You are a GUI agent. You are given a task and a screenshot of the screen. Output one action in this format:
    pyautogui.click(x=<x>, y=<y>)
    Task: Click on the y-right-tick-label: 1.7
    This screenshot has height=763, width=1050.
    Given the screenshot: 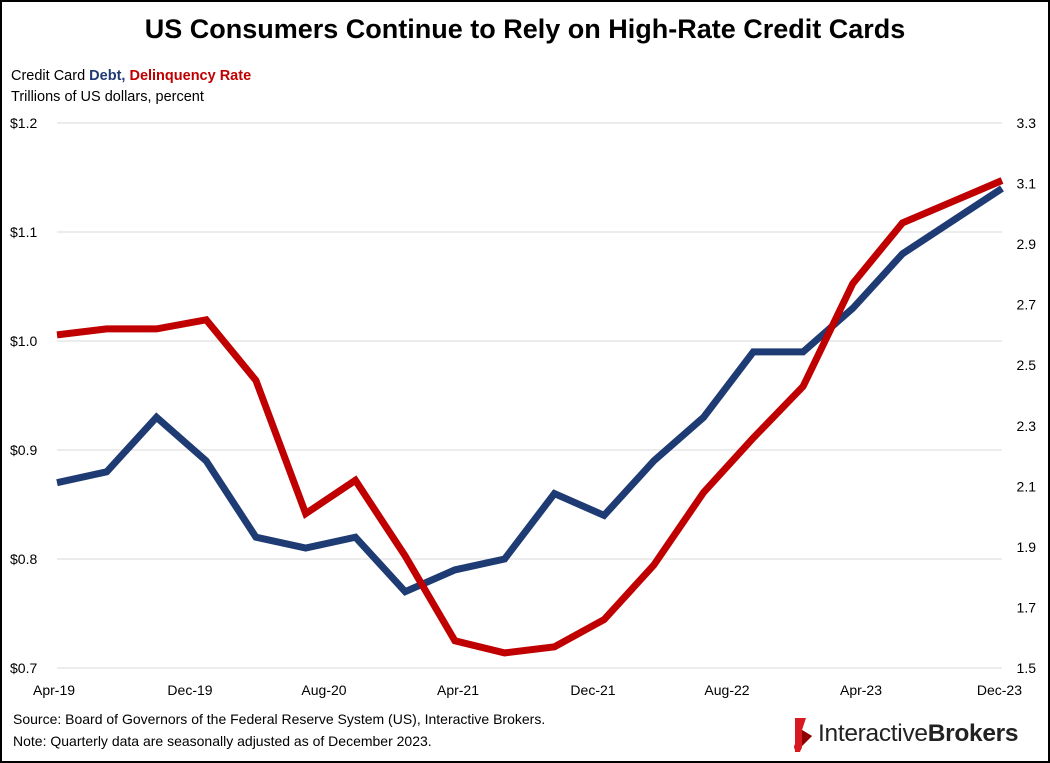 What is the action you would take?
    pyautogui.click(x=1027, y=607)
    